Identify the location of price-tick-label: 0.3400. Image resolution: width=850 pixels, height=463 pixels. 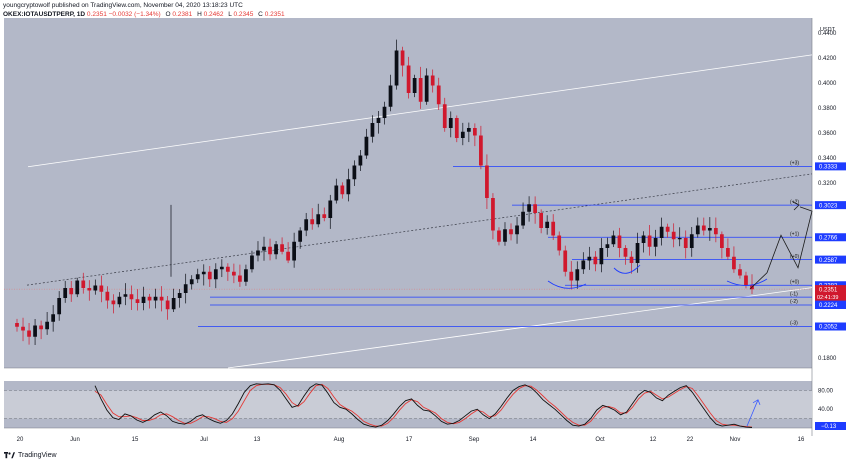
(827, 159).